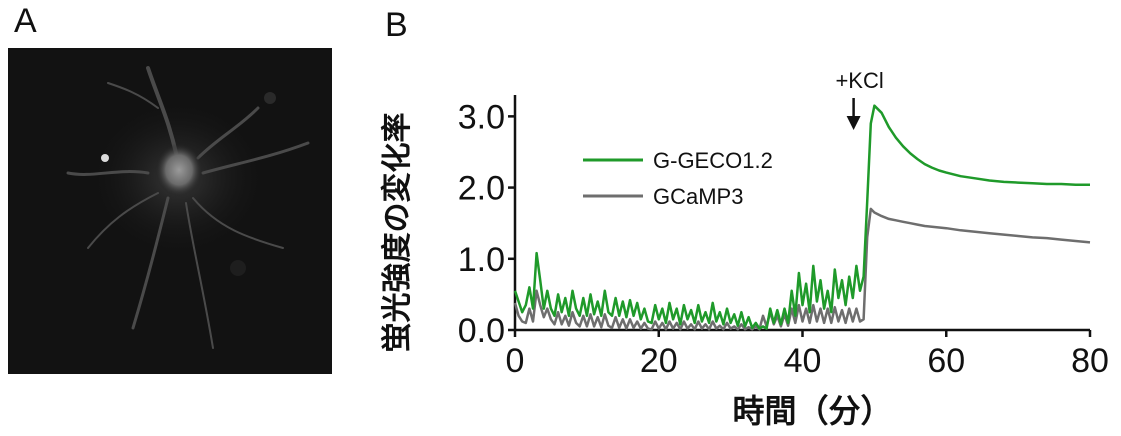  Describe the element at coordinates (481, 117) in the screenshot. I see `y-tick-label: 3.0` at that location.